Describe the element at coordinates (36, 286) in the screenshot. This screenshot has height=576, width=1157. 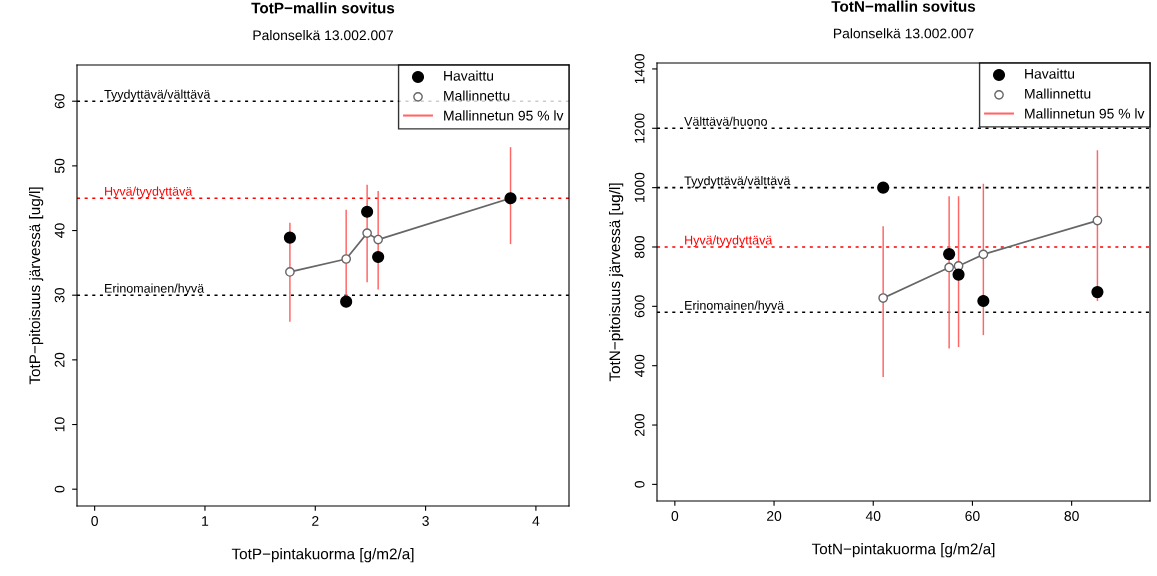
I see `y-axis-title: TotP−pitoisuus järvessä [ug/l]` at that location.